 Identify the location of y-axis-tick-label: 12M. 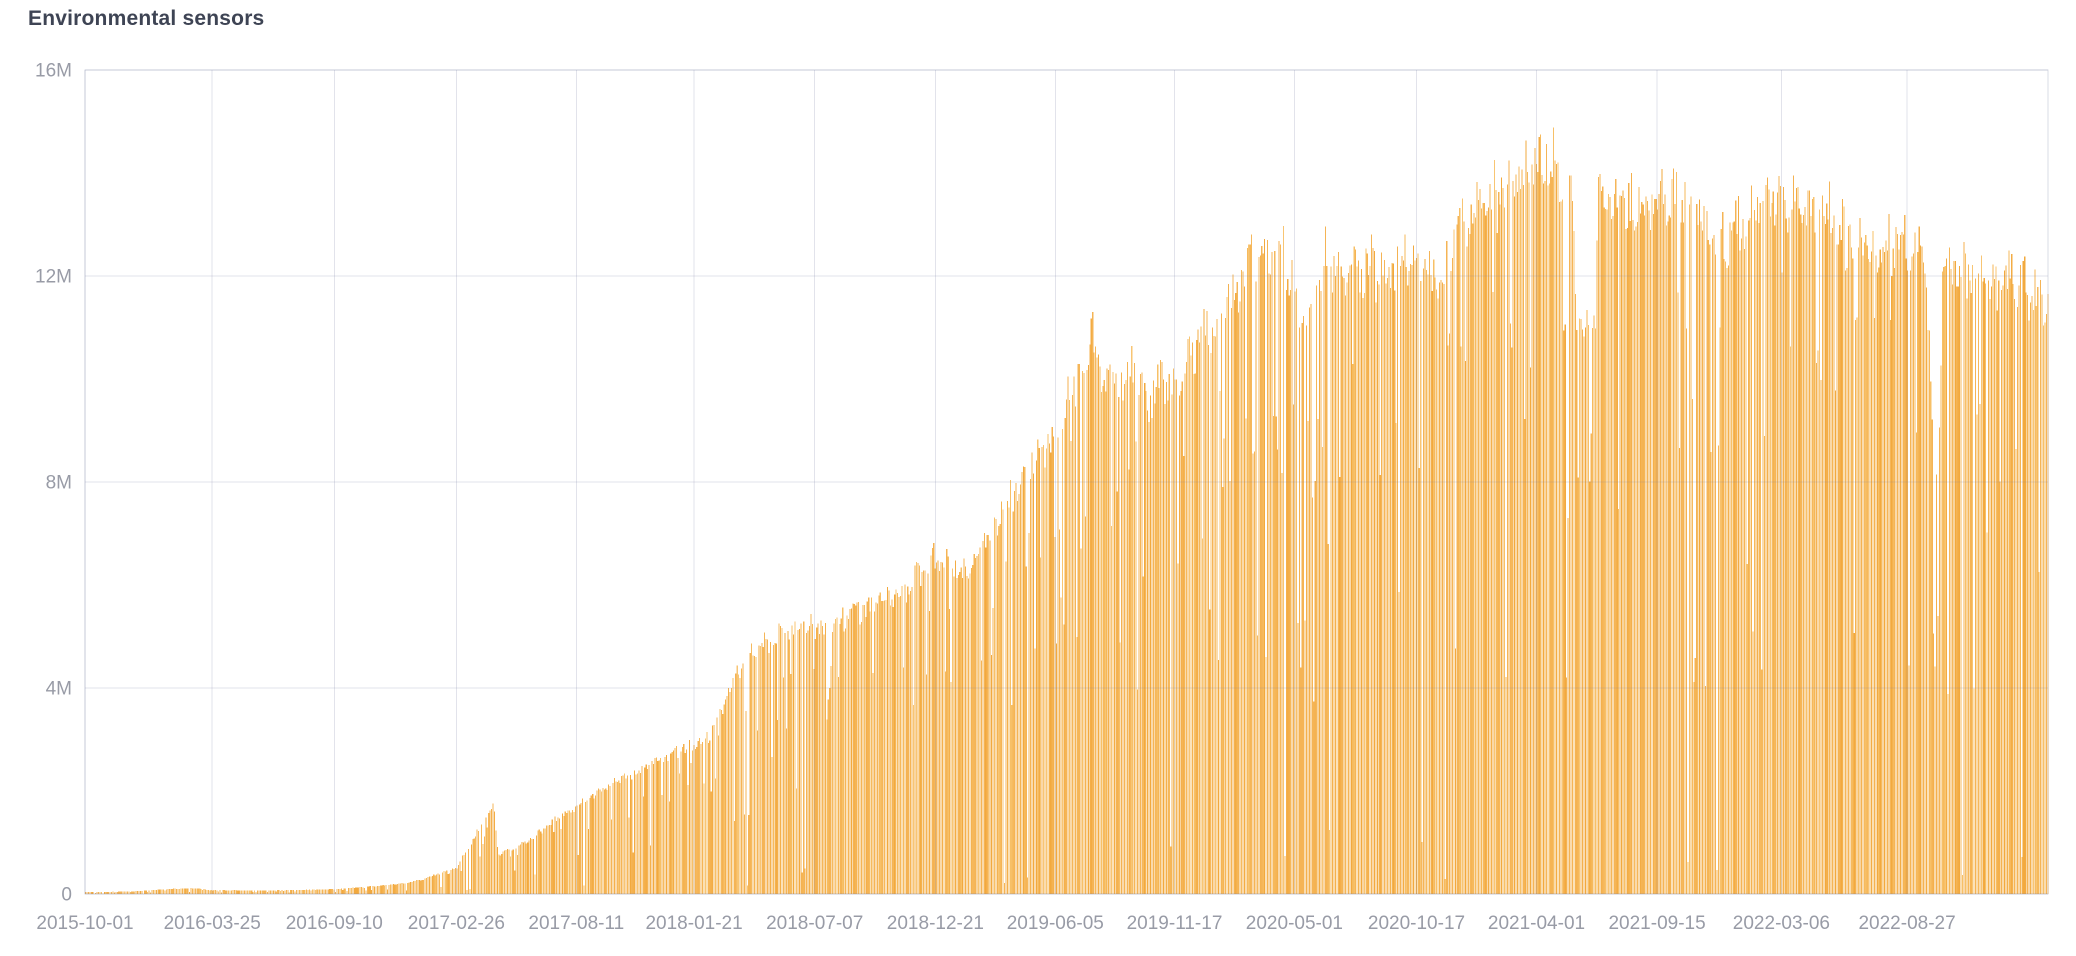
(53, 277).